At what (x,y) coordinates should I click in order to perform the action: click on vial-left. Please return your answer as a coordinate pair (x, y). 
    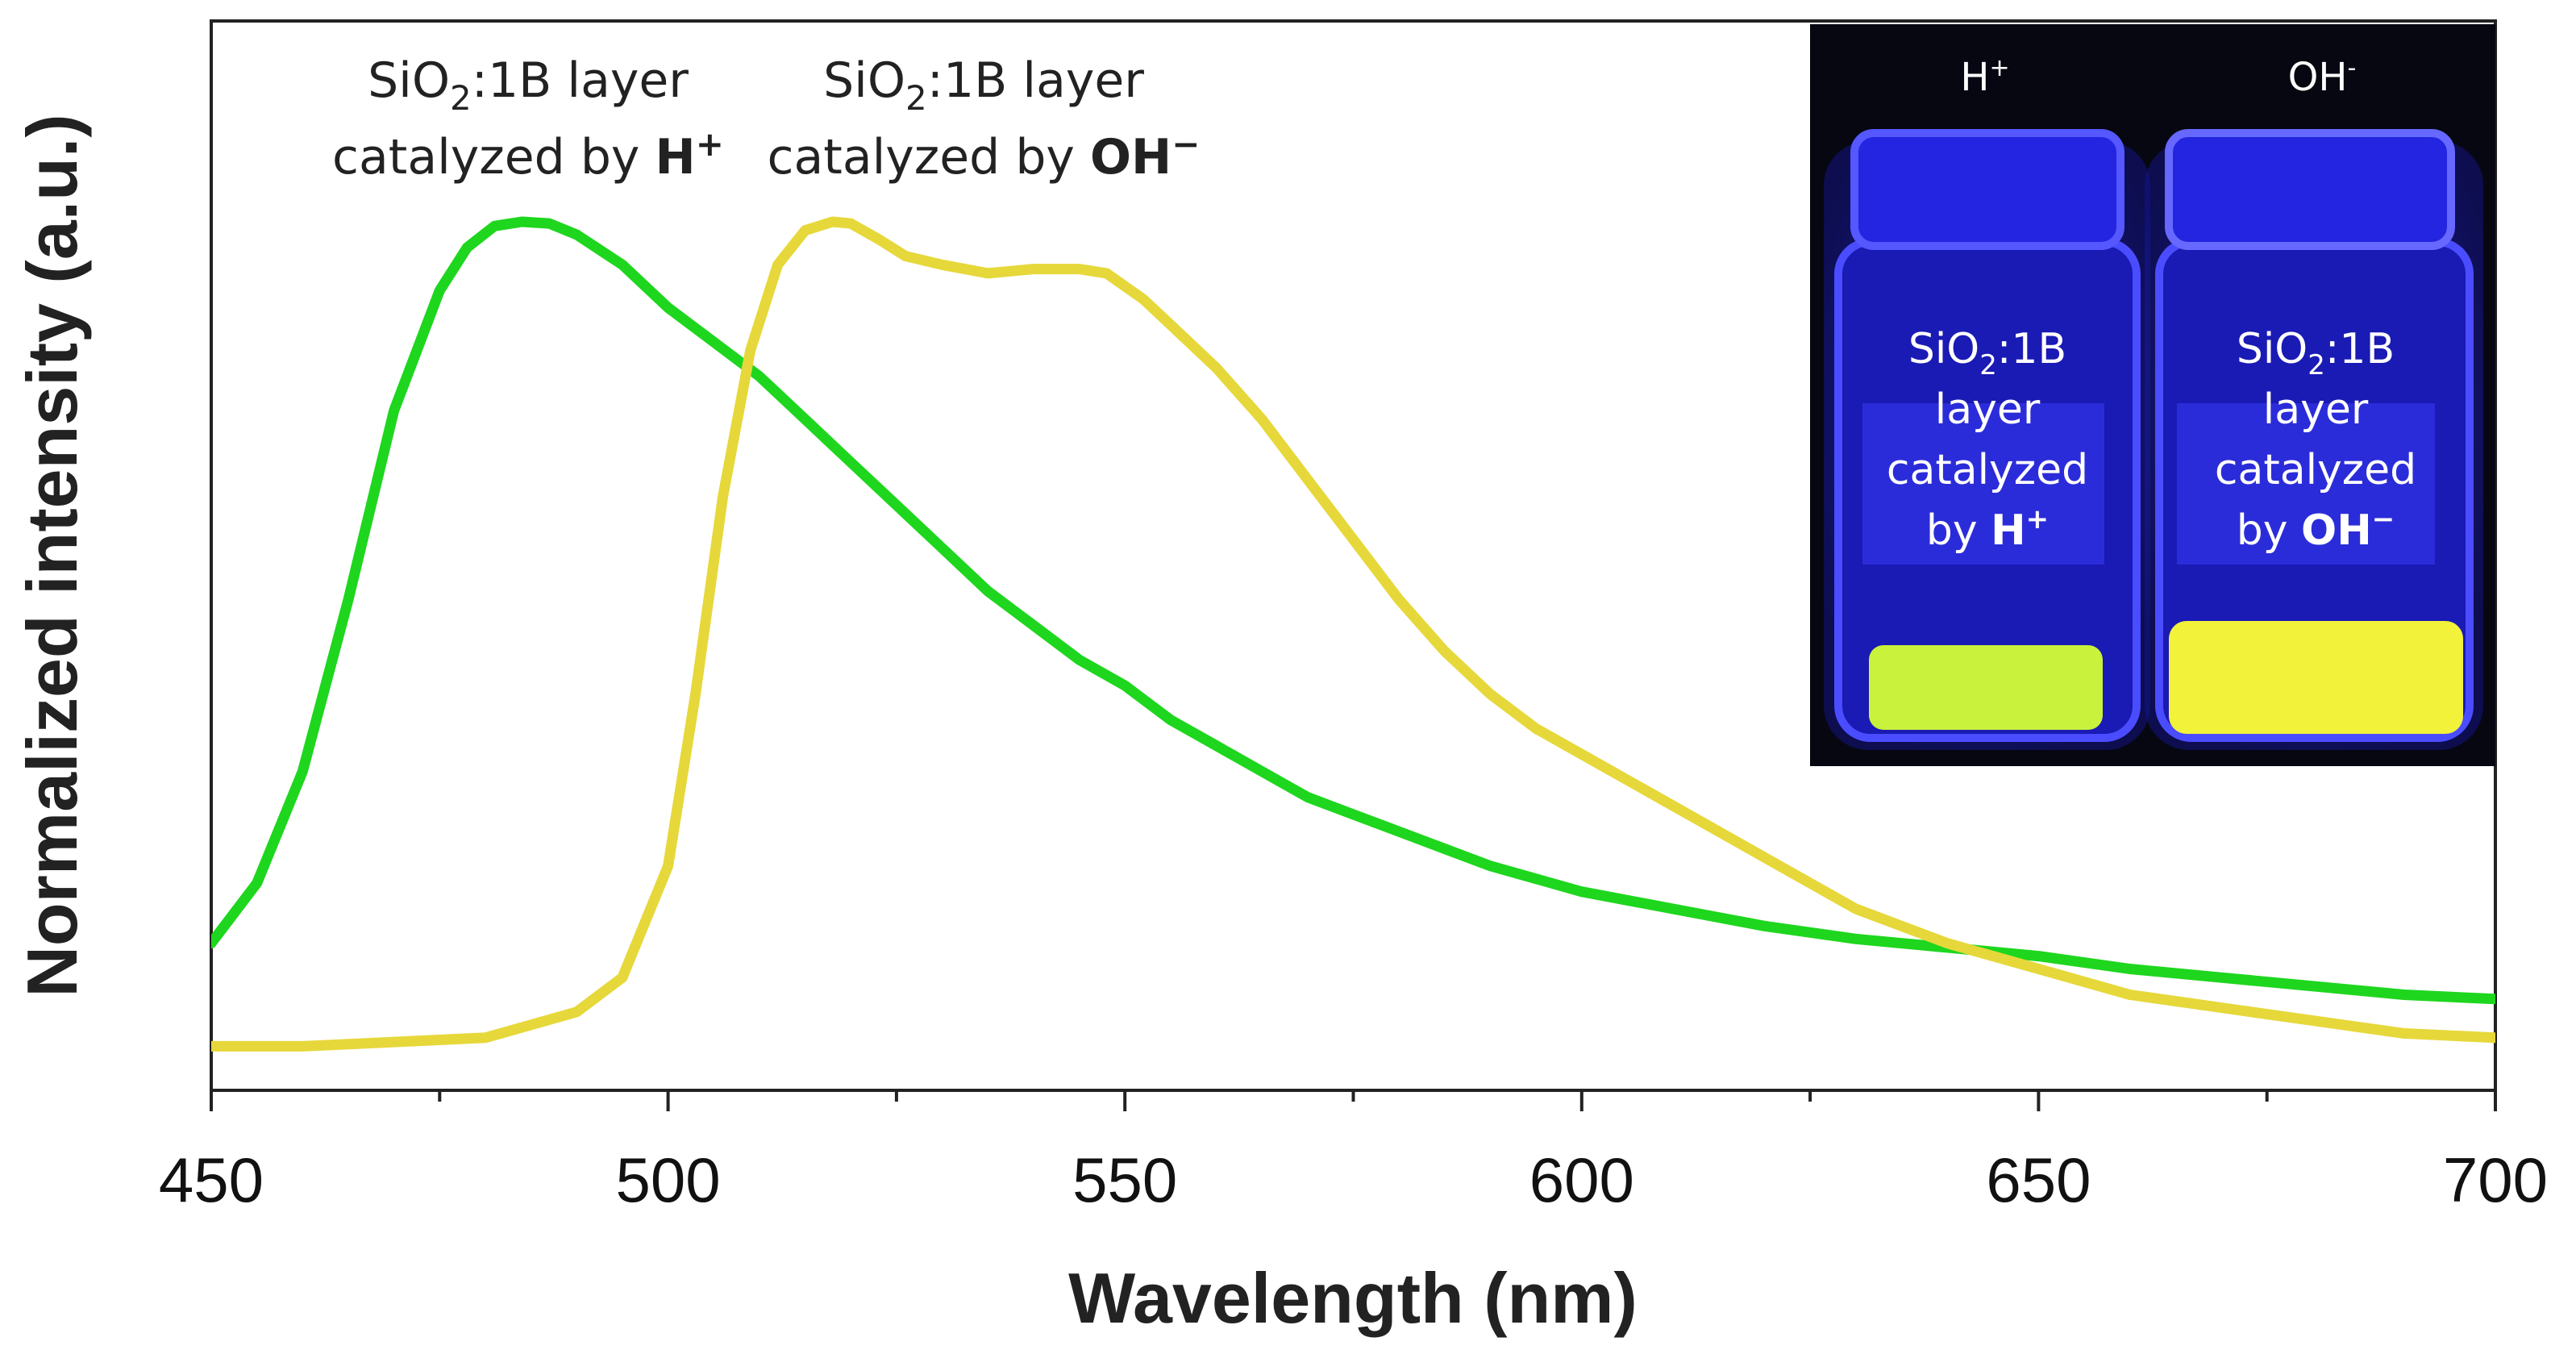
    Looking at the image, I should click on (1987, 439).